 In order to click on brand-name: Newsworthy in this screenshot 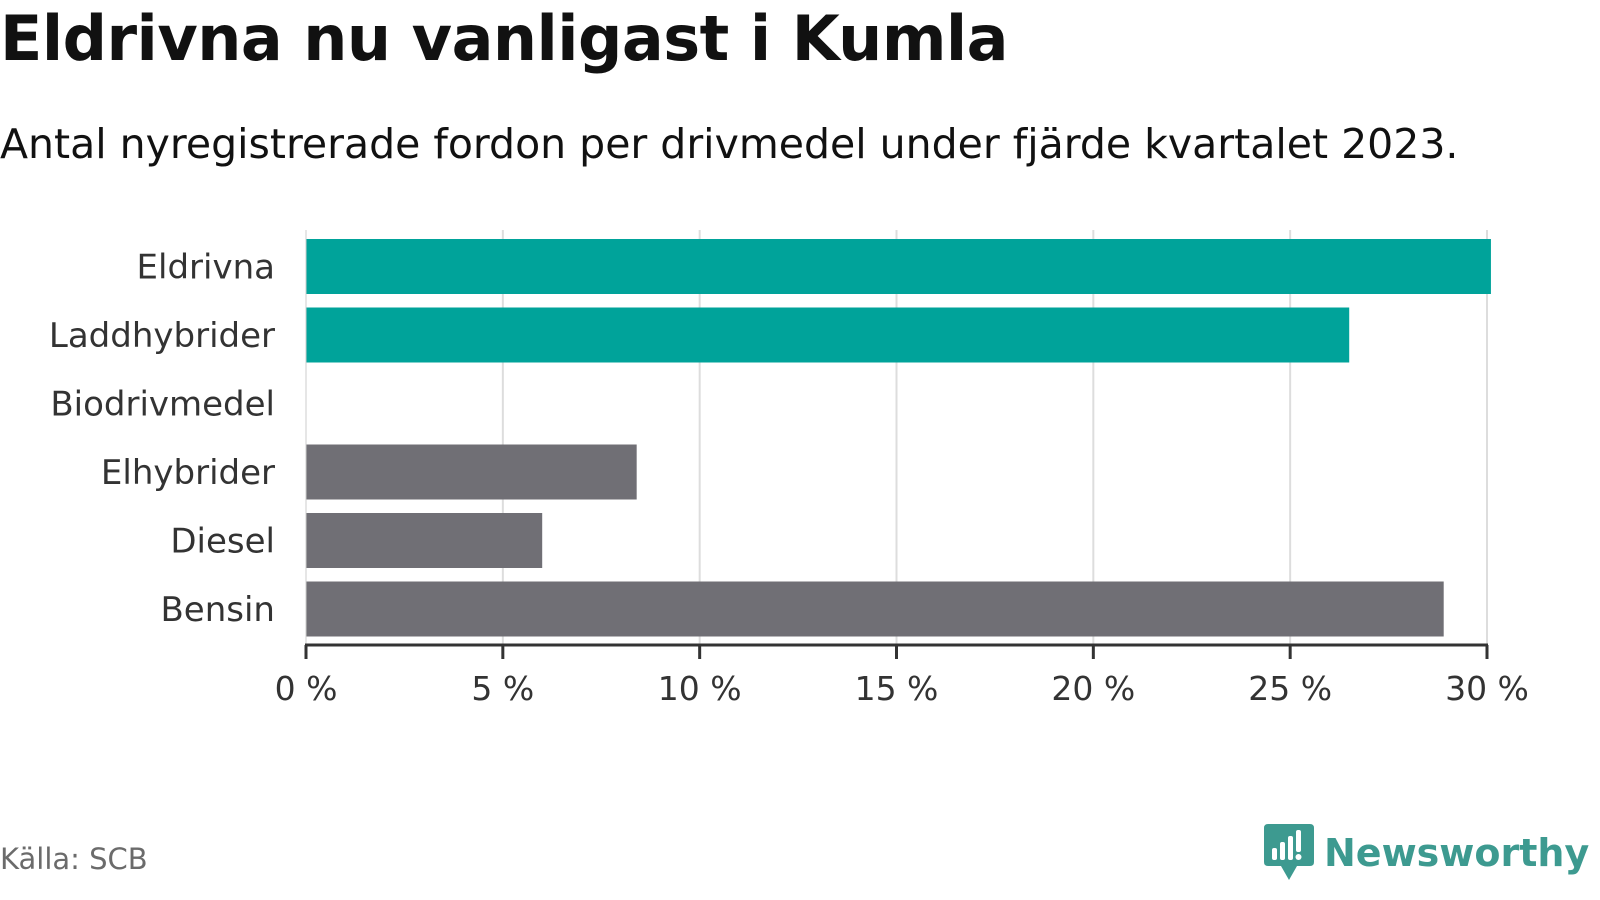, I will do `click(1457, 853)`.